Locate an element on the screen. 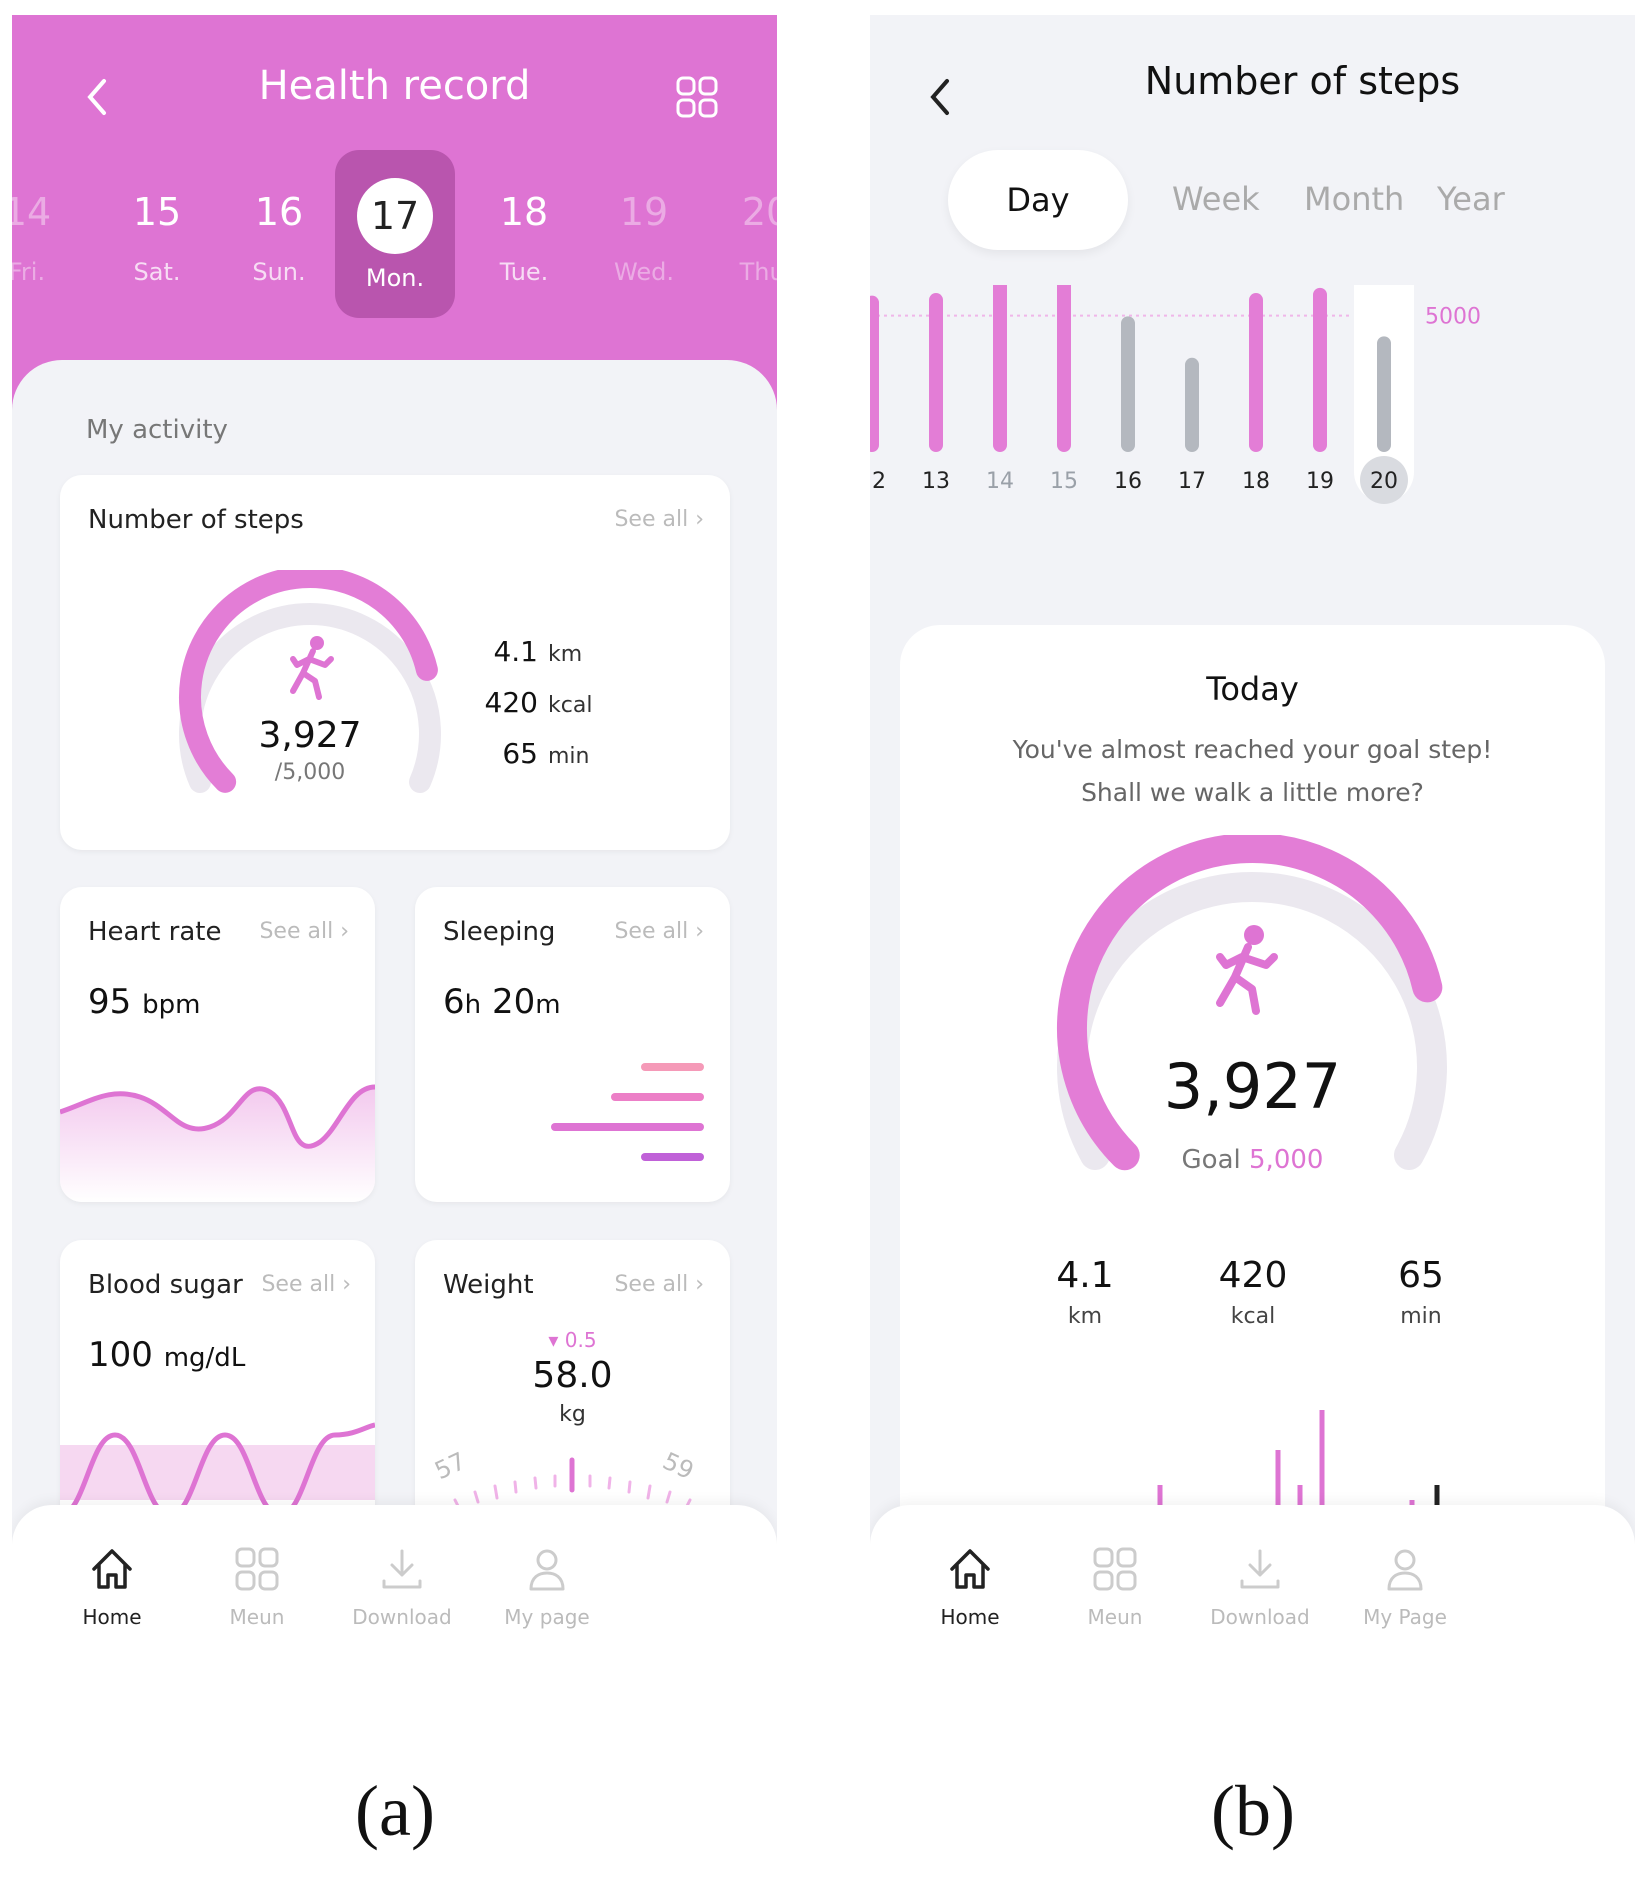  steps-goal: Goal 5,000 is located at coordinates (1252, 1160).